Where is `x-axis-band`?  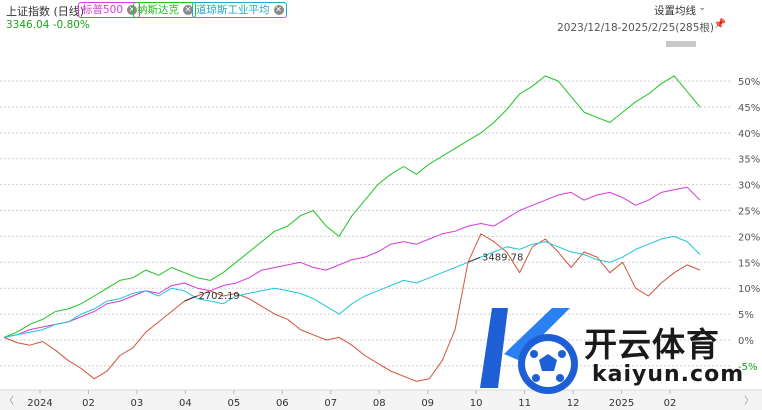 x-axis-band is located at coordinates (381, 400).